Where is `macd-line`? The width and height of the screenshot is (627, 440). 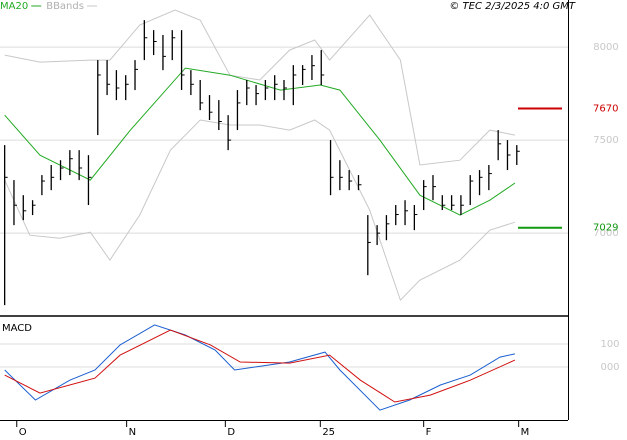
macd-line is located at coordinates (260, 366).